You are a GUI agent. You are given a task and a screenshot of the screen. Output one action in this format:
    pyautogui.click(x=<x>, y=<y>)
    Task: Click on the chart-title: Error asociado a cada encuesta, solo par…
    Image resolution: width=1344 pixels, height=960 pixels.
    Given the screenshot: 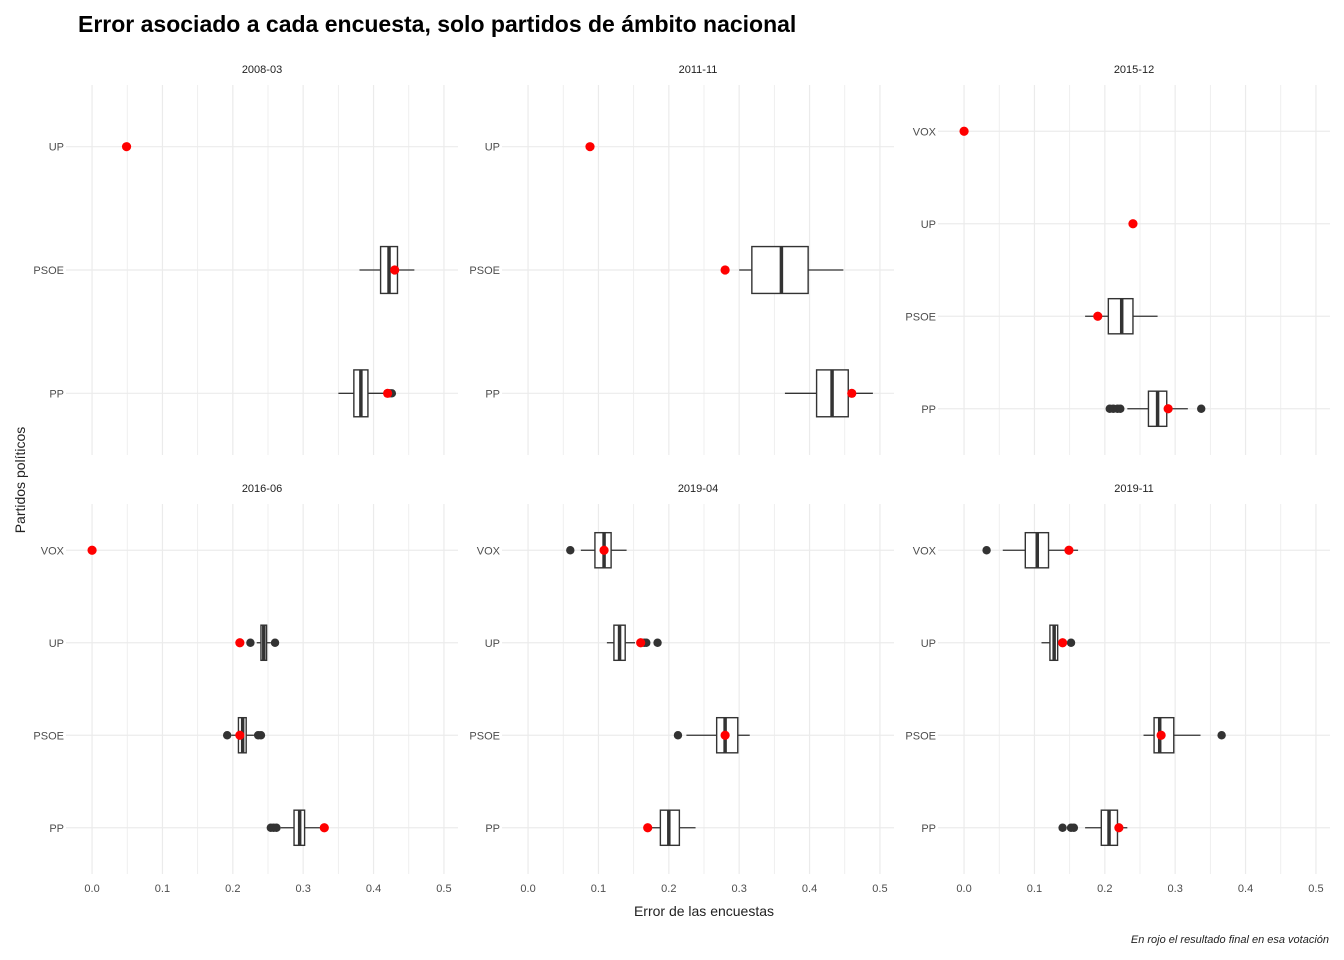 What is the action you would take?
    pyautogui.click(x=437, y=24)
    